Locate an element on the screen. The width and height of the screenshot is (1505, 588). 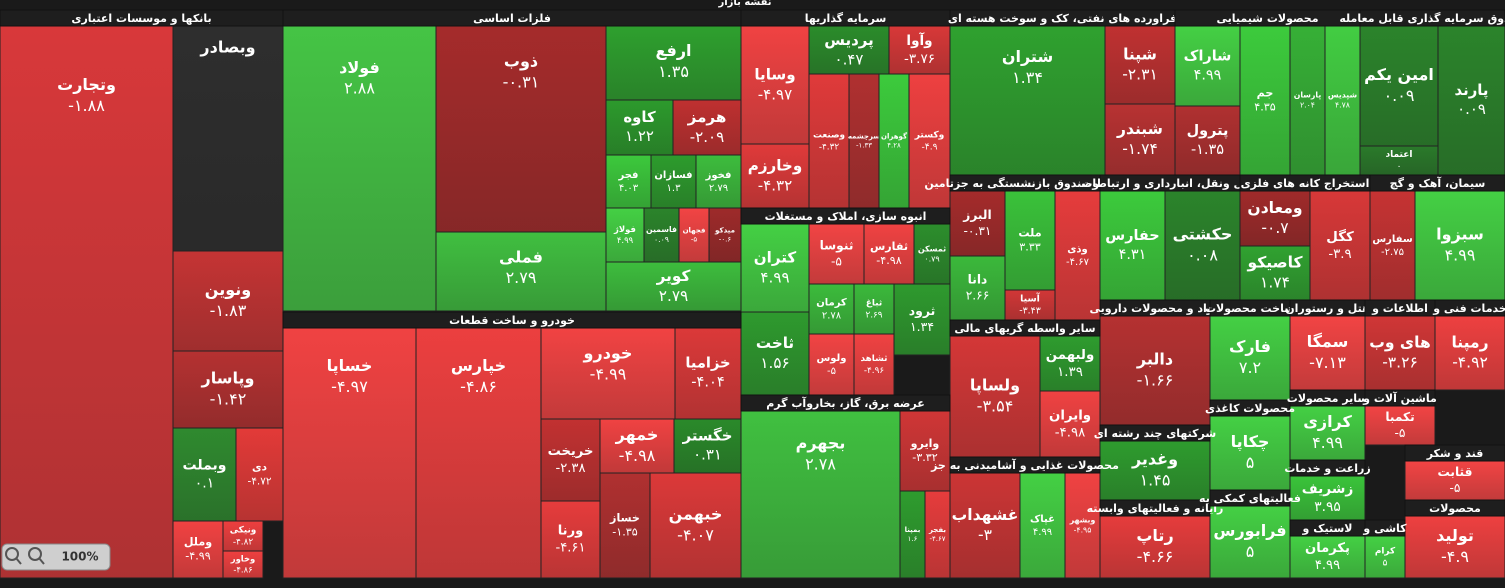
tile: وایران -۴.۹۸ is located at coordinates (1070, 424).